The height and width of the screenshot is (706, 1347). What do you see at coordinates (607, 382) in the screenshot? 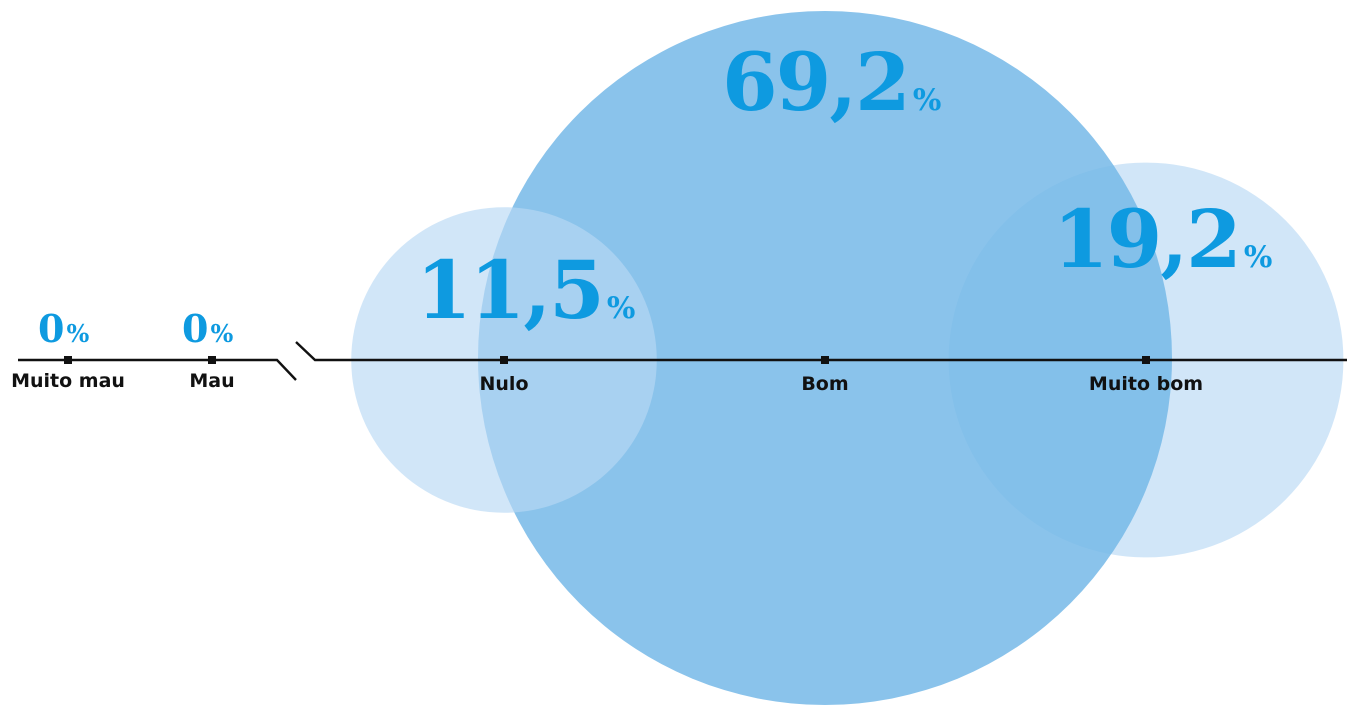
I see `category-labels-layer: Muito mau Mau Nulo Bom Muito bom` at bounding box center [607, 382].